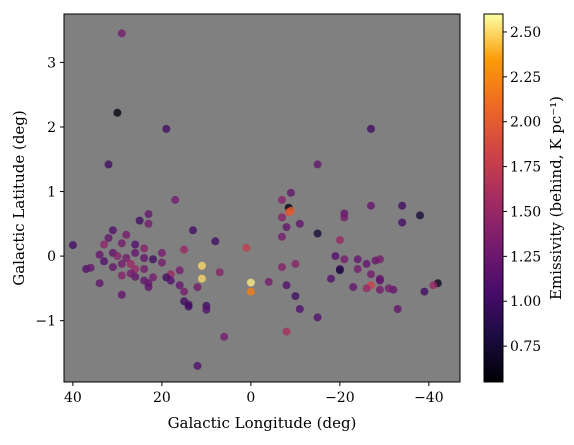 Image resolution: width=574 pixels, height=445 pixels. What do you see at coordinates (429, 398) in the screenshot?
I see `x-tick-label: −40` at bounding box center [429, 398].